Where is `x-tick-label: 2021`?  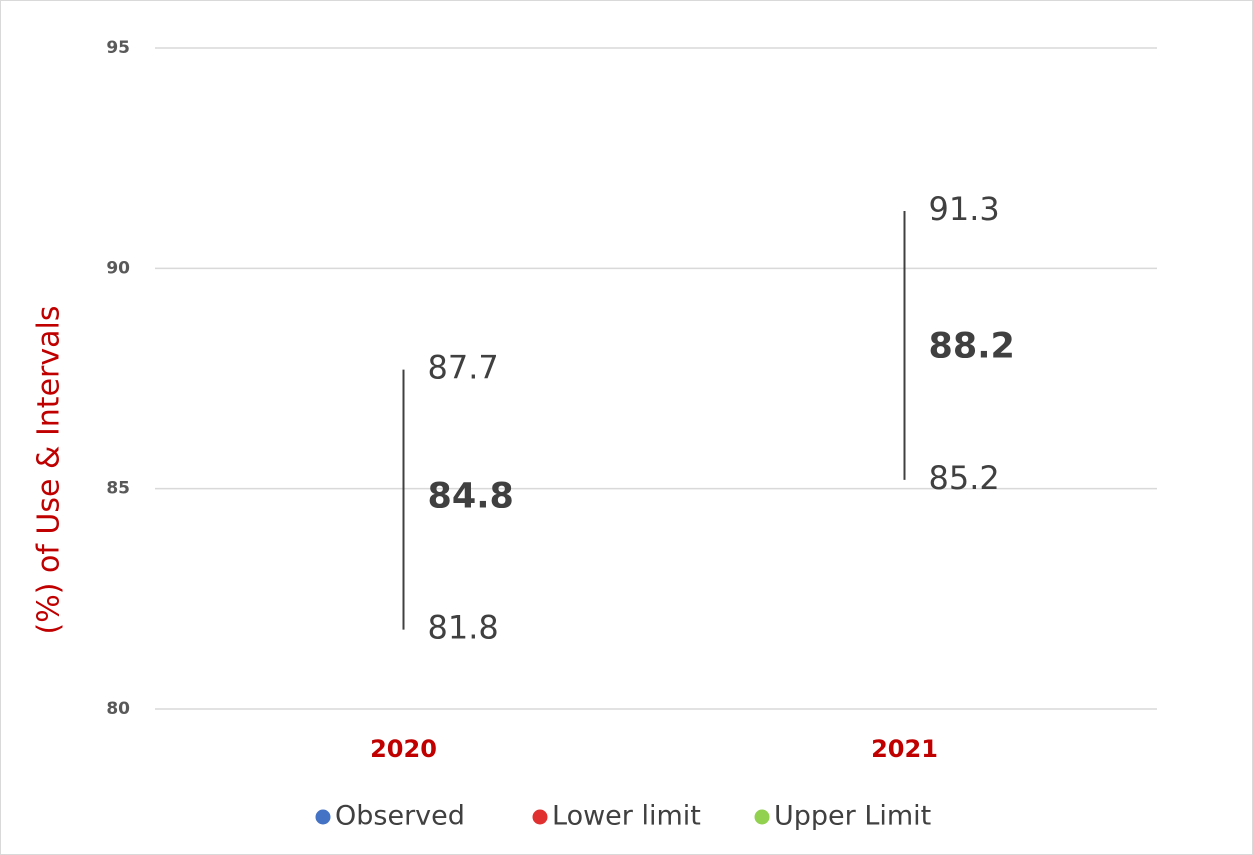
x-tick-label: 2021 is located at coordinates (904, 749).